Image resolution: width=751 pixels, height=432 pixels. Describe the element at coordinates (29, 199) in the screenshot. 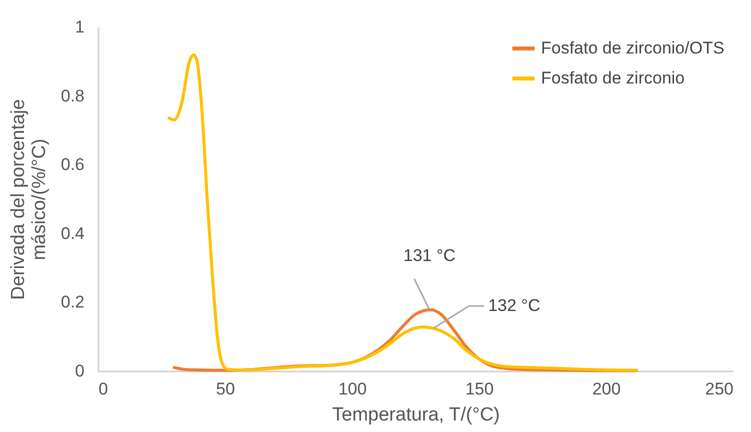

I see `y-axis-title: Derivada del porcentaje másico/(%/°C)` at that location.